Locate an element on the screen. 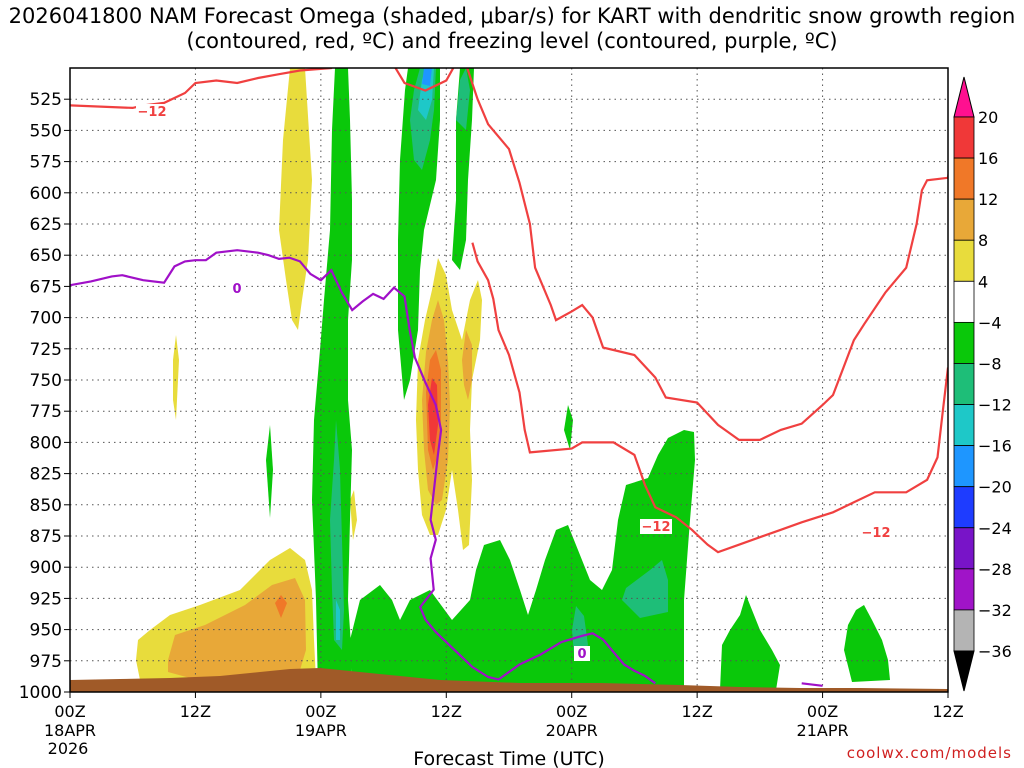  omega-teal-column-c is located at coordinates (463, 99).